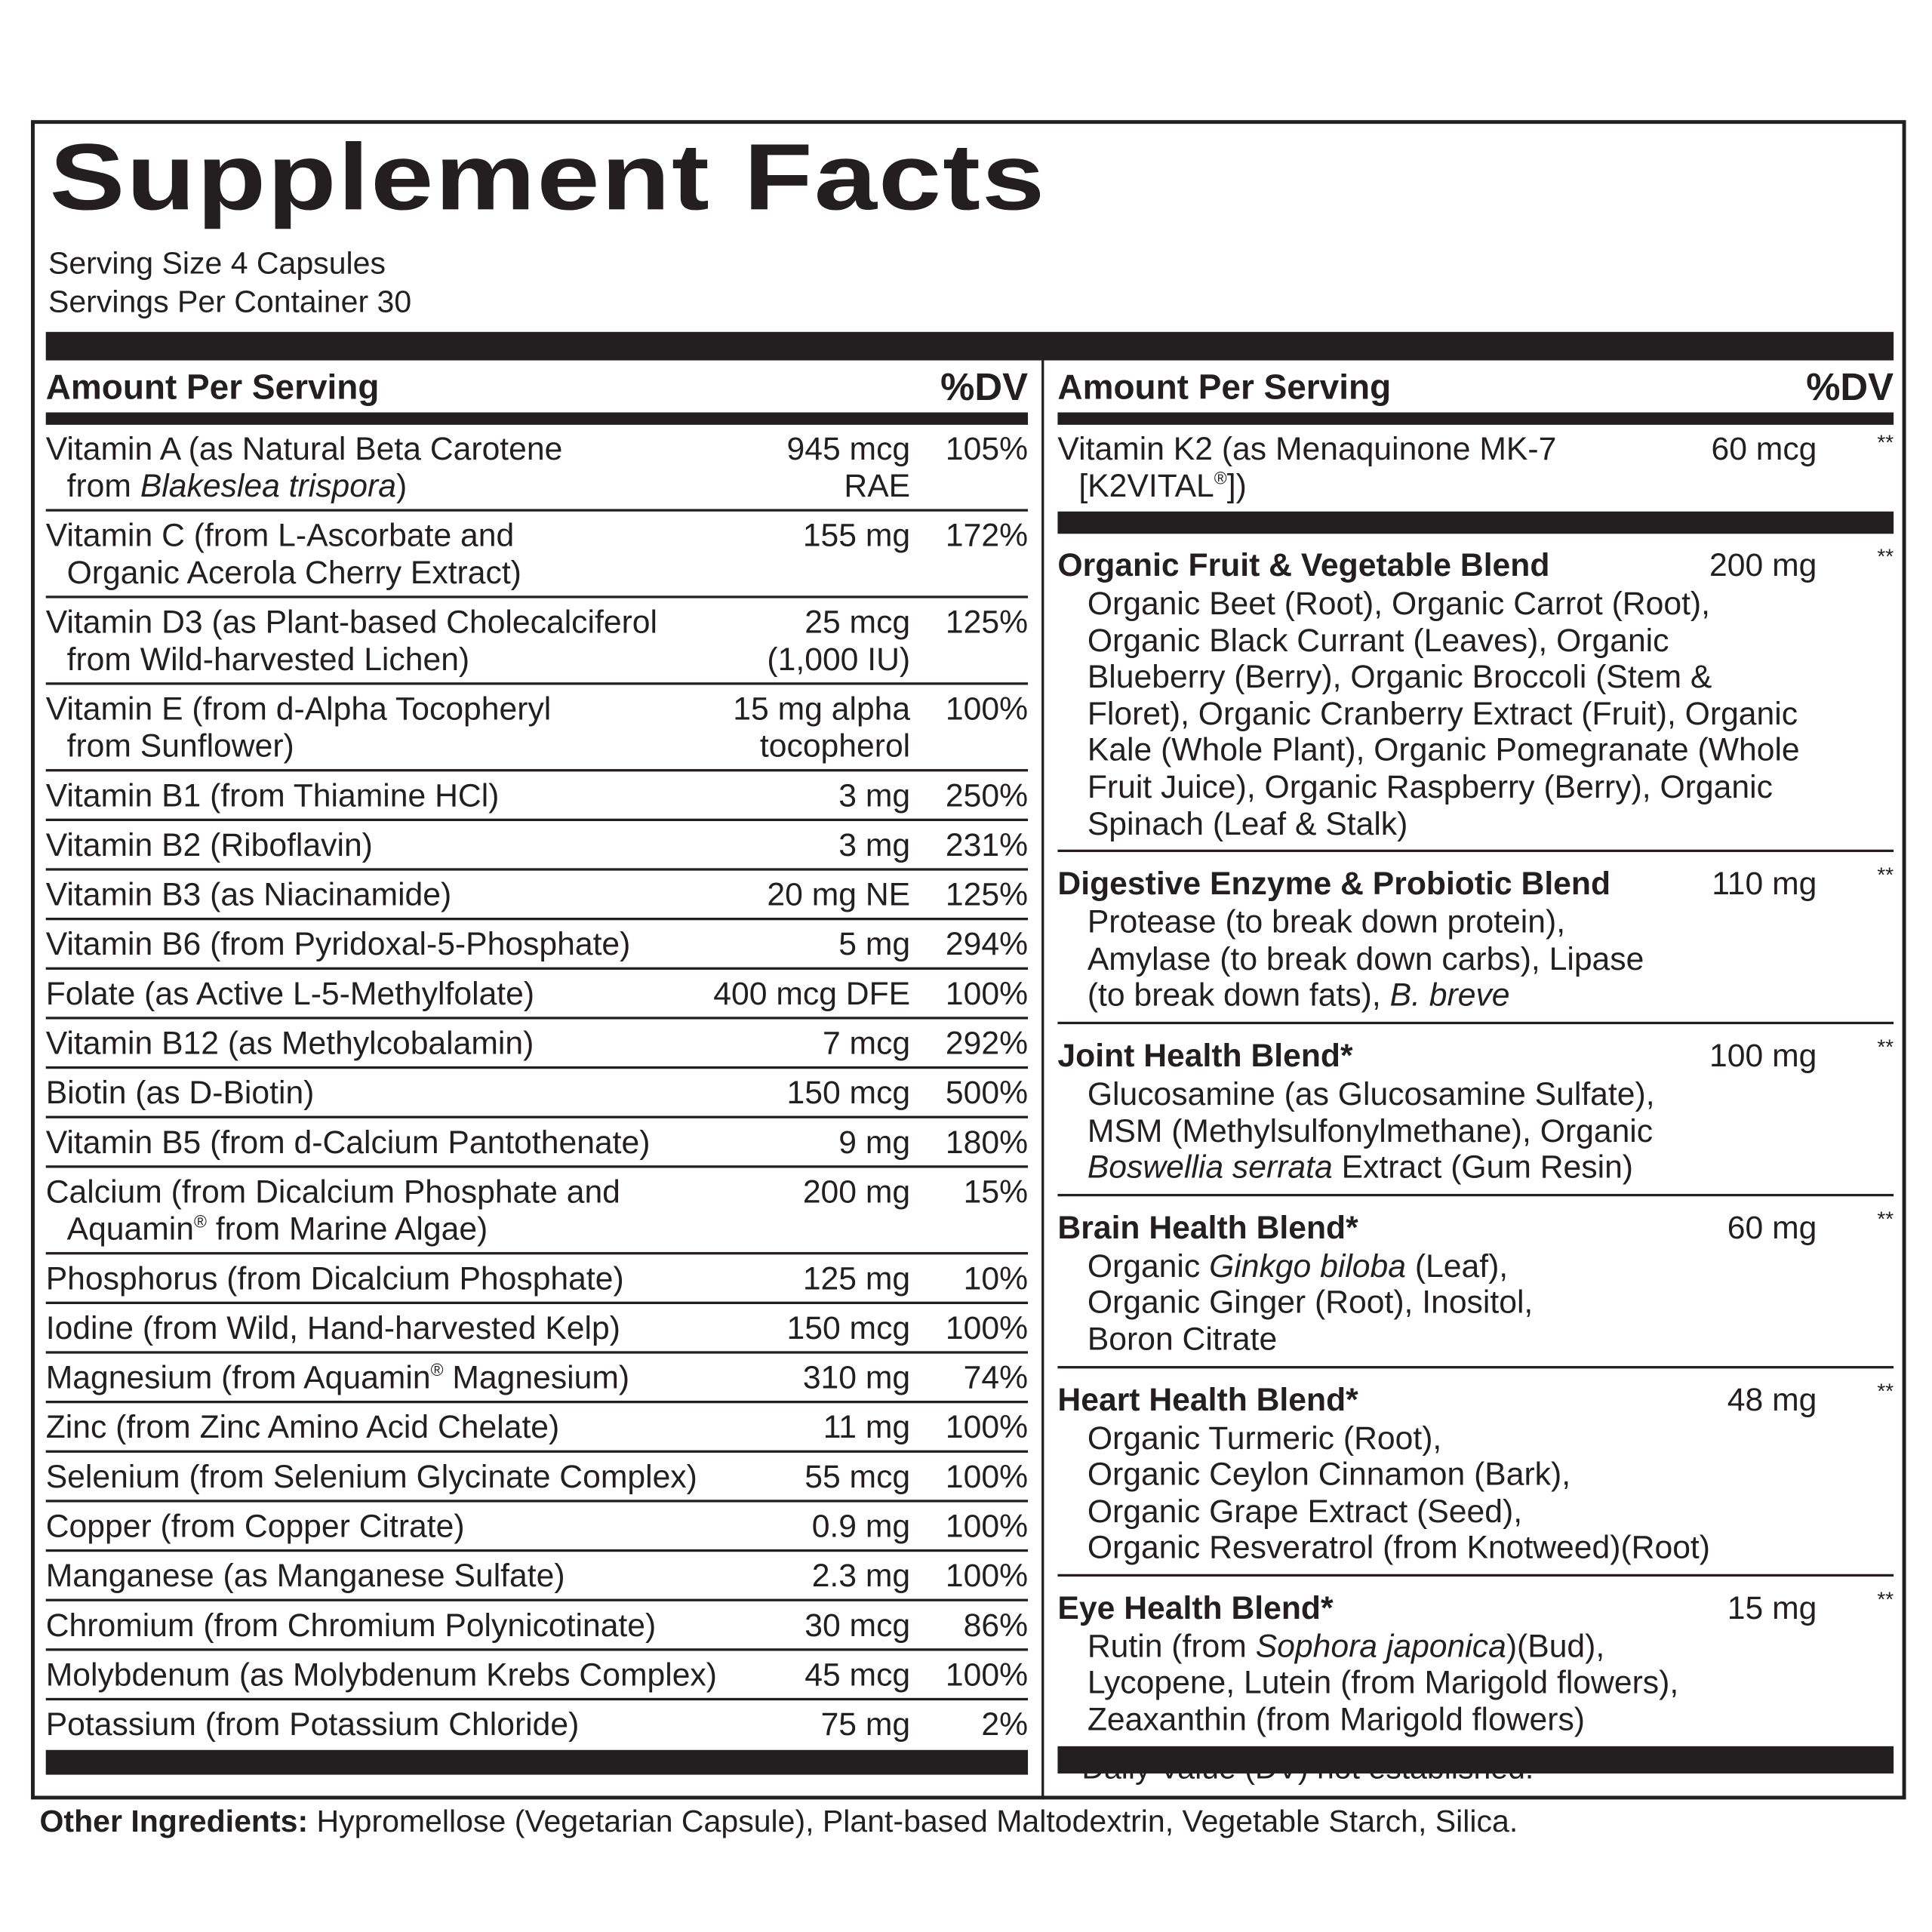 This screenshot has width=1932, height=1932. What do you see at coordinates (537, 387) in the screenshot?
I see `left-header: Amount Per Serving %DV` at bounding box center [537, 387].